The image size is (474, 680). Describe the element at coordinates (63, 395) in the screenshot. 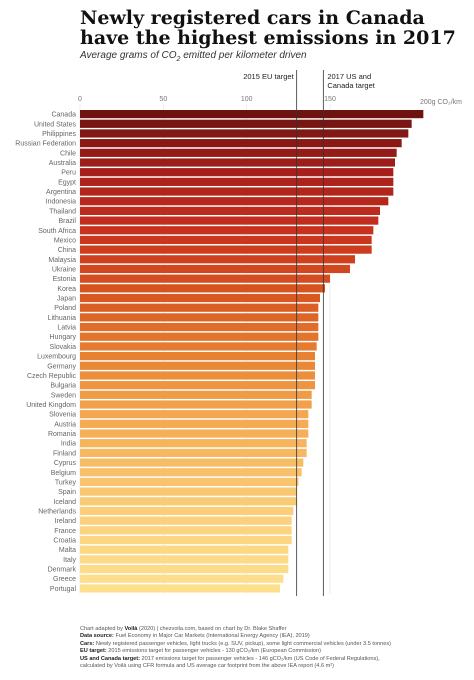

I see `category-label: Sweden` at that location.